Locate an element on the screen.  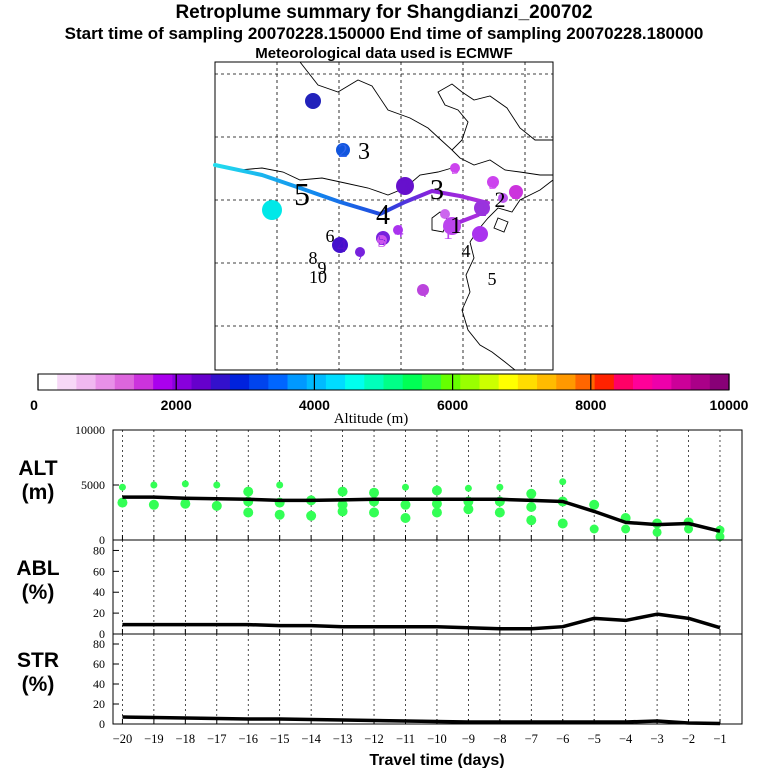
x-tick-label: −6 is located at coordinates (562, 739).